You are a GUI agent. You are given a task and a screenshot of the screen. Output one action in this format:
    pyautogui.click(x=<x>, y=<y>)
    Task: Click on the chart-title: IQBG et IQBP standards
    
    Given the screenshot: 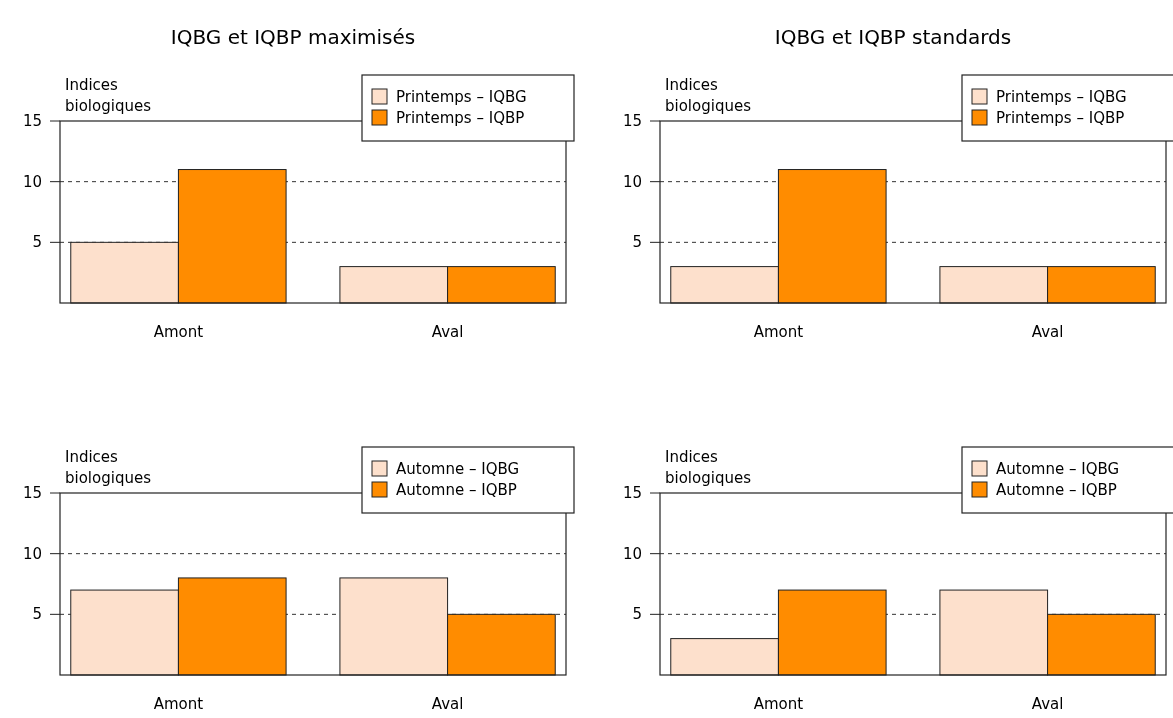 What is the action you would take?
    pyautogui.click(x=893, y=37)
    